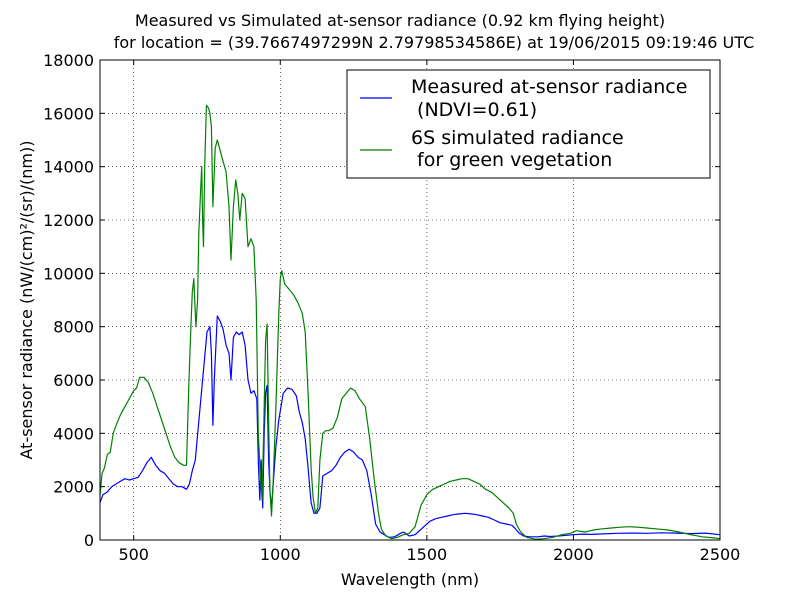 The image size is (800, 600). I want to click on x-tick-label: 1000, so click(280, 554).